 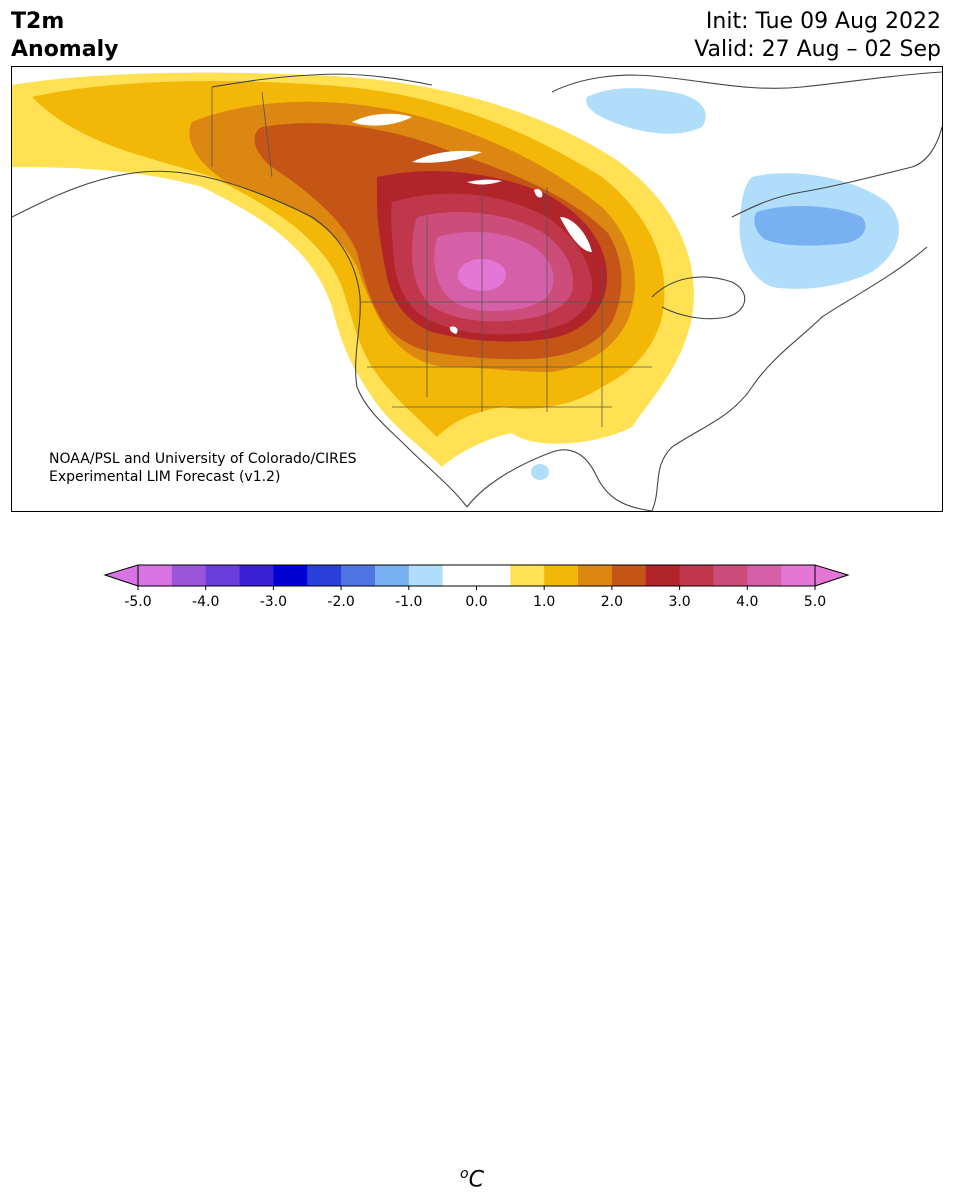 I want to click on init-date: Init: Tue 09 Aug 2022, so click(x=823, y=21).